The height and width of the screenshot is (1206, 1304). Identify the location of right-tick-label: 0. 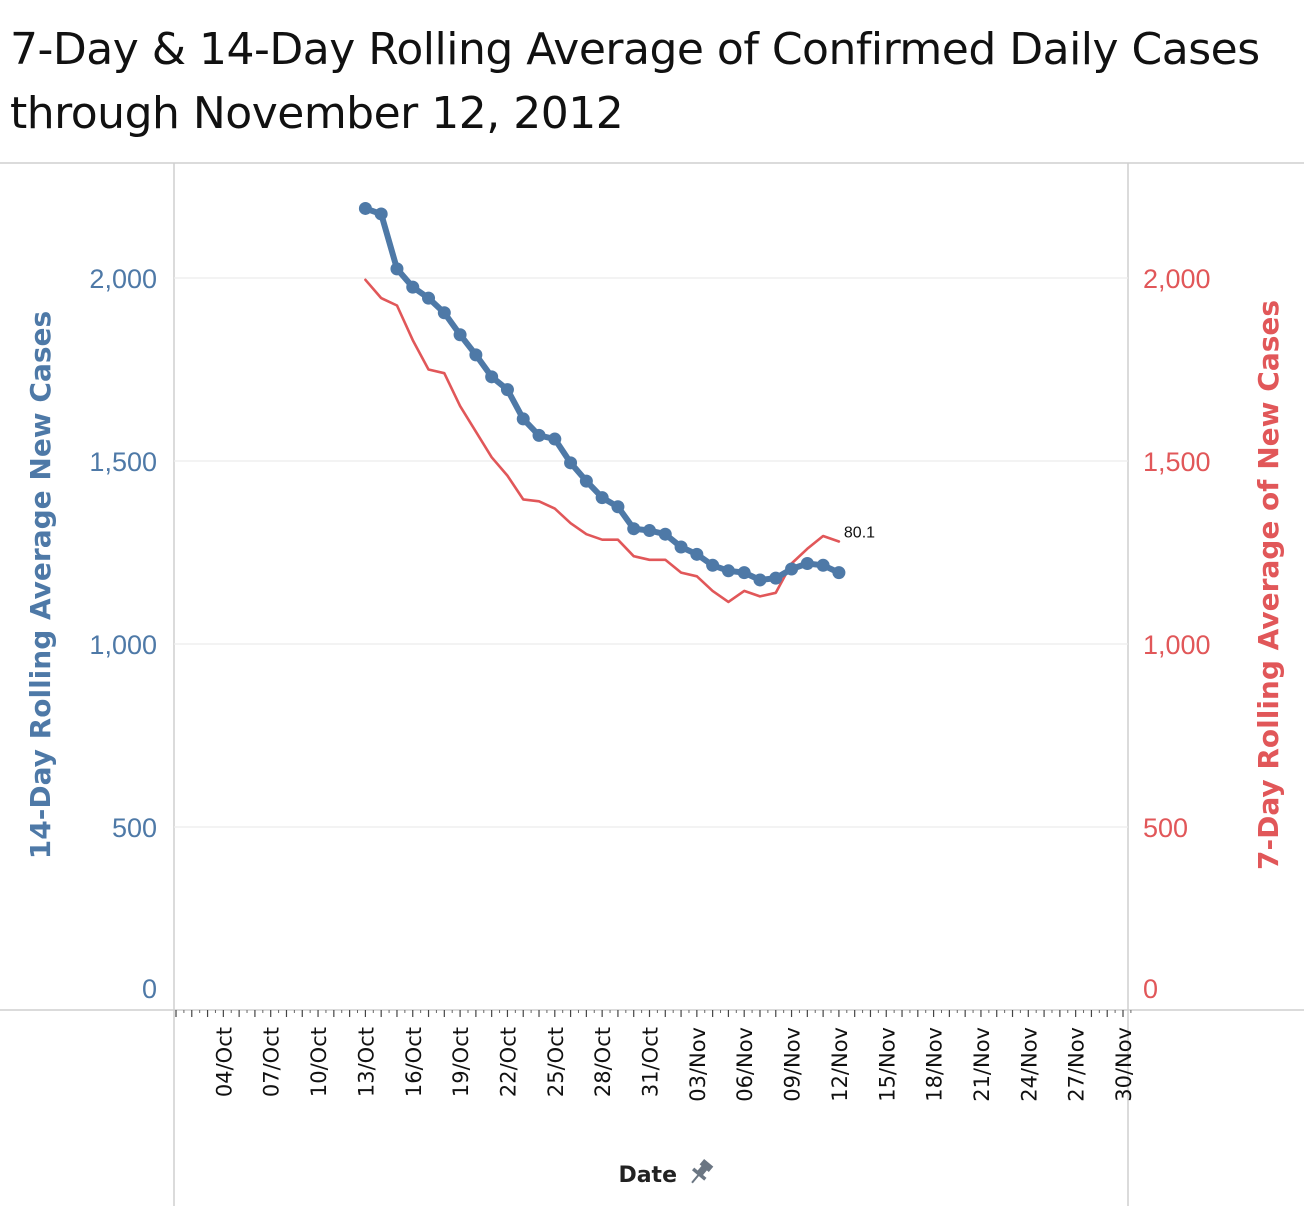
(1150, 989).